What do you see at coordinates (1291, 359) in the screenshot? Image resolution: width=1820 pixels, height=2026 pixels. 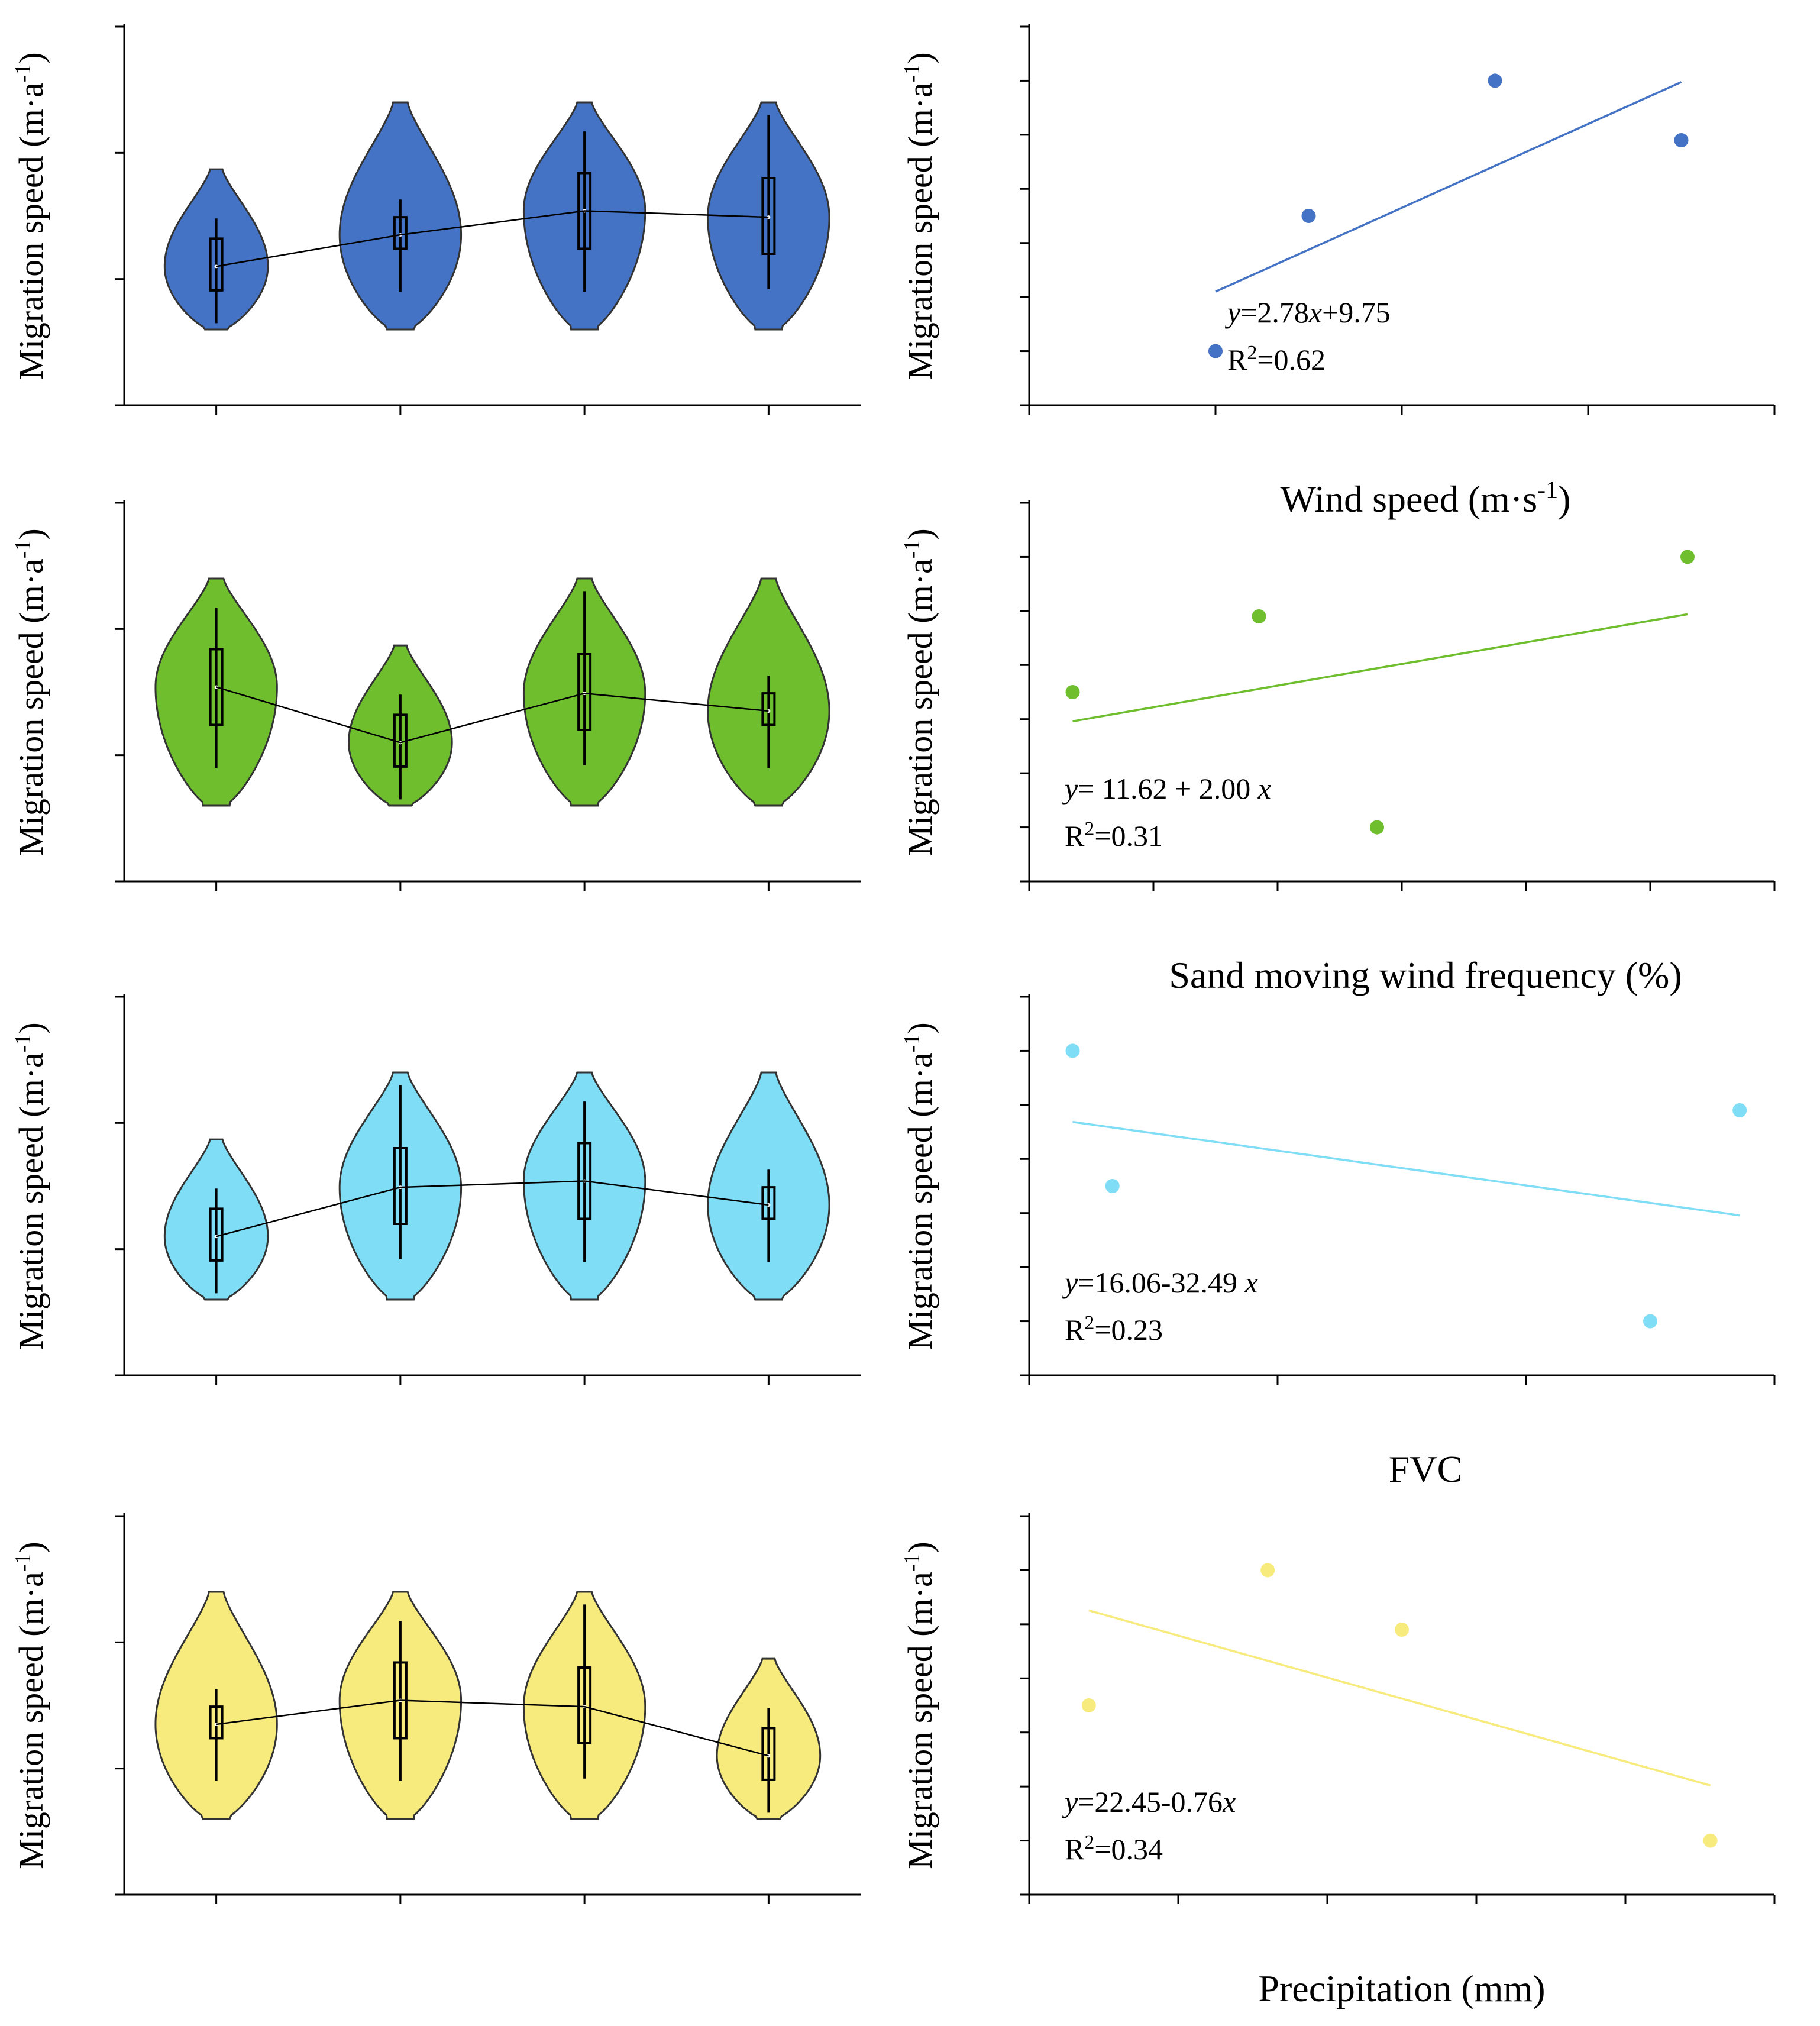 I see `r2-val: =0.62` at bounding box center [1291, 359].